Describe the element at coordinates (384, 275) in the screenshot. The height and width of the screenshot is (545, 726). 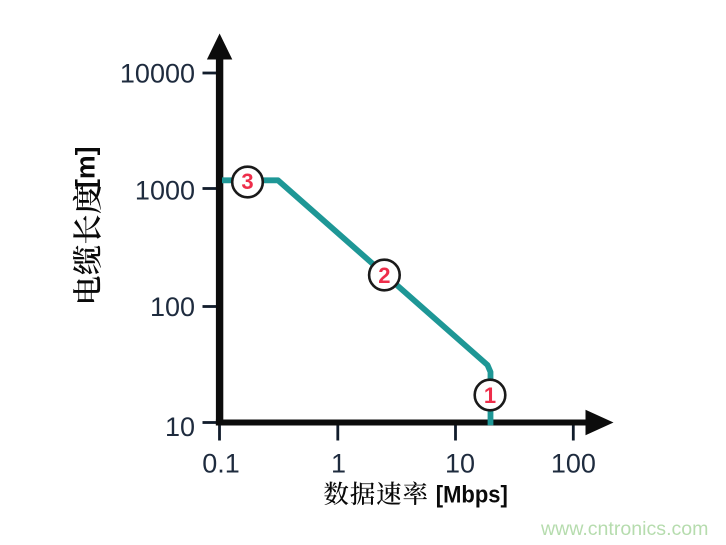
I see `svg-text: 2` at that location.